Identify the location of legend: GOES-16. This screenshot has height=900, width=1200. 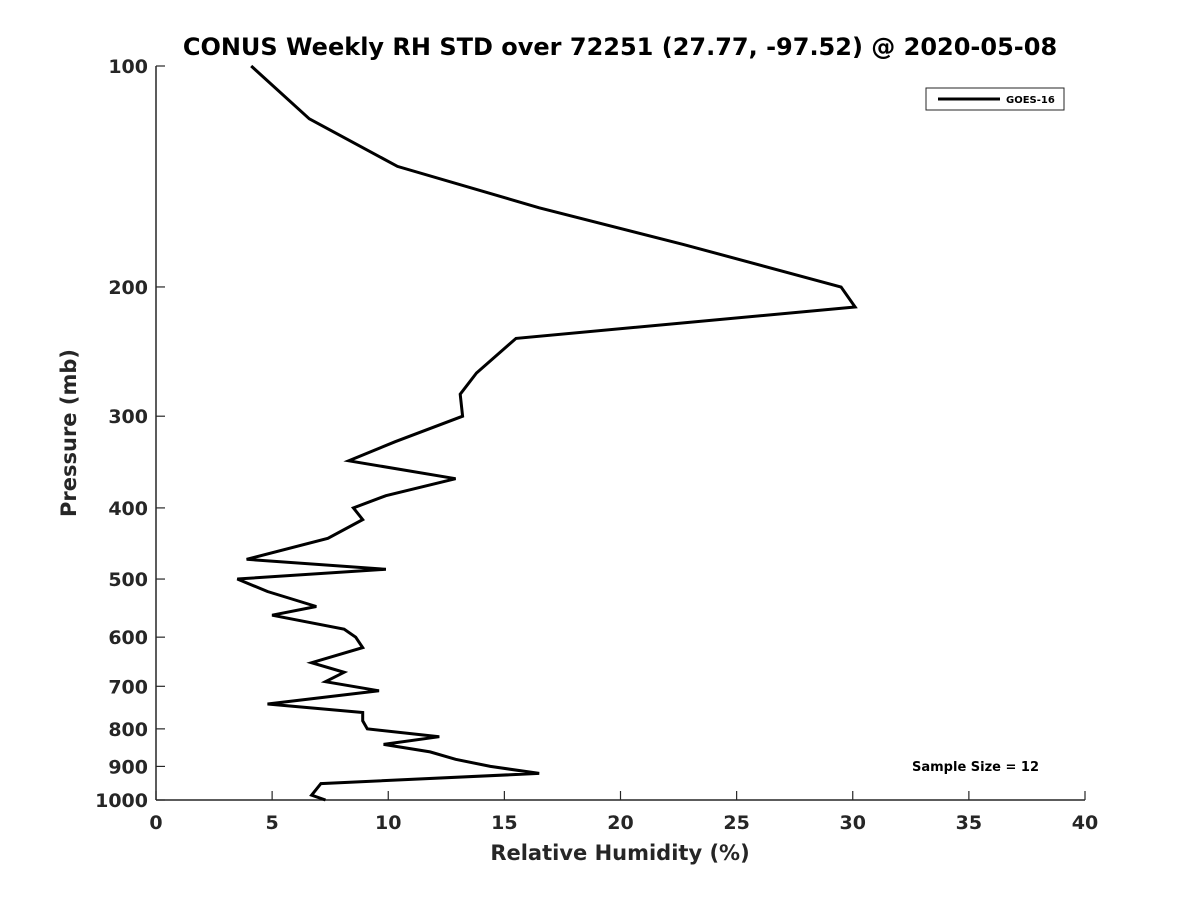
(995, 99).